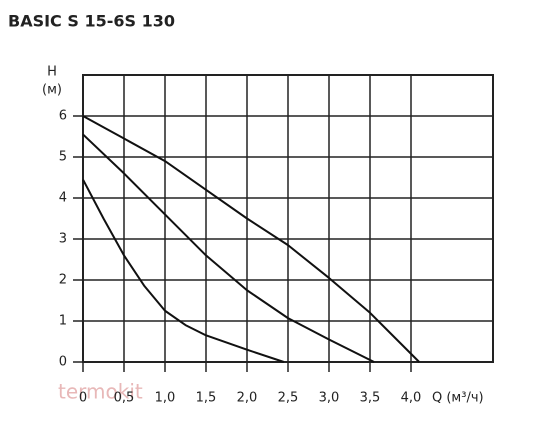 This screenshot has width=541, height=441. What do you see at coordinates (288, 398) in the screenshot?
I see `x-tick-label: 2,5` at bounding box center [288, 398].